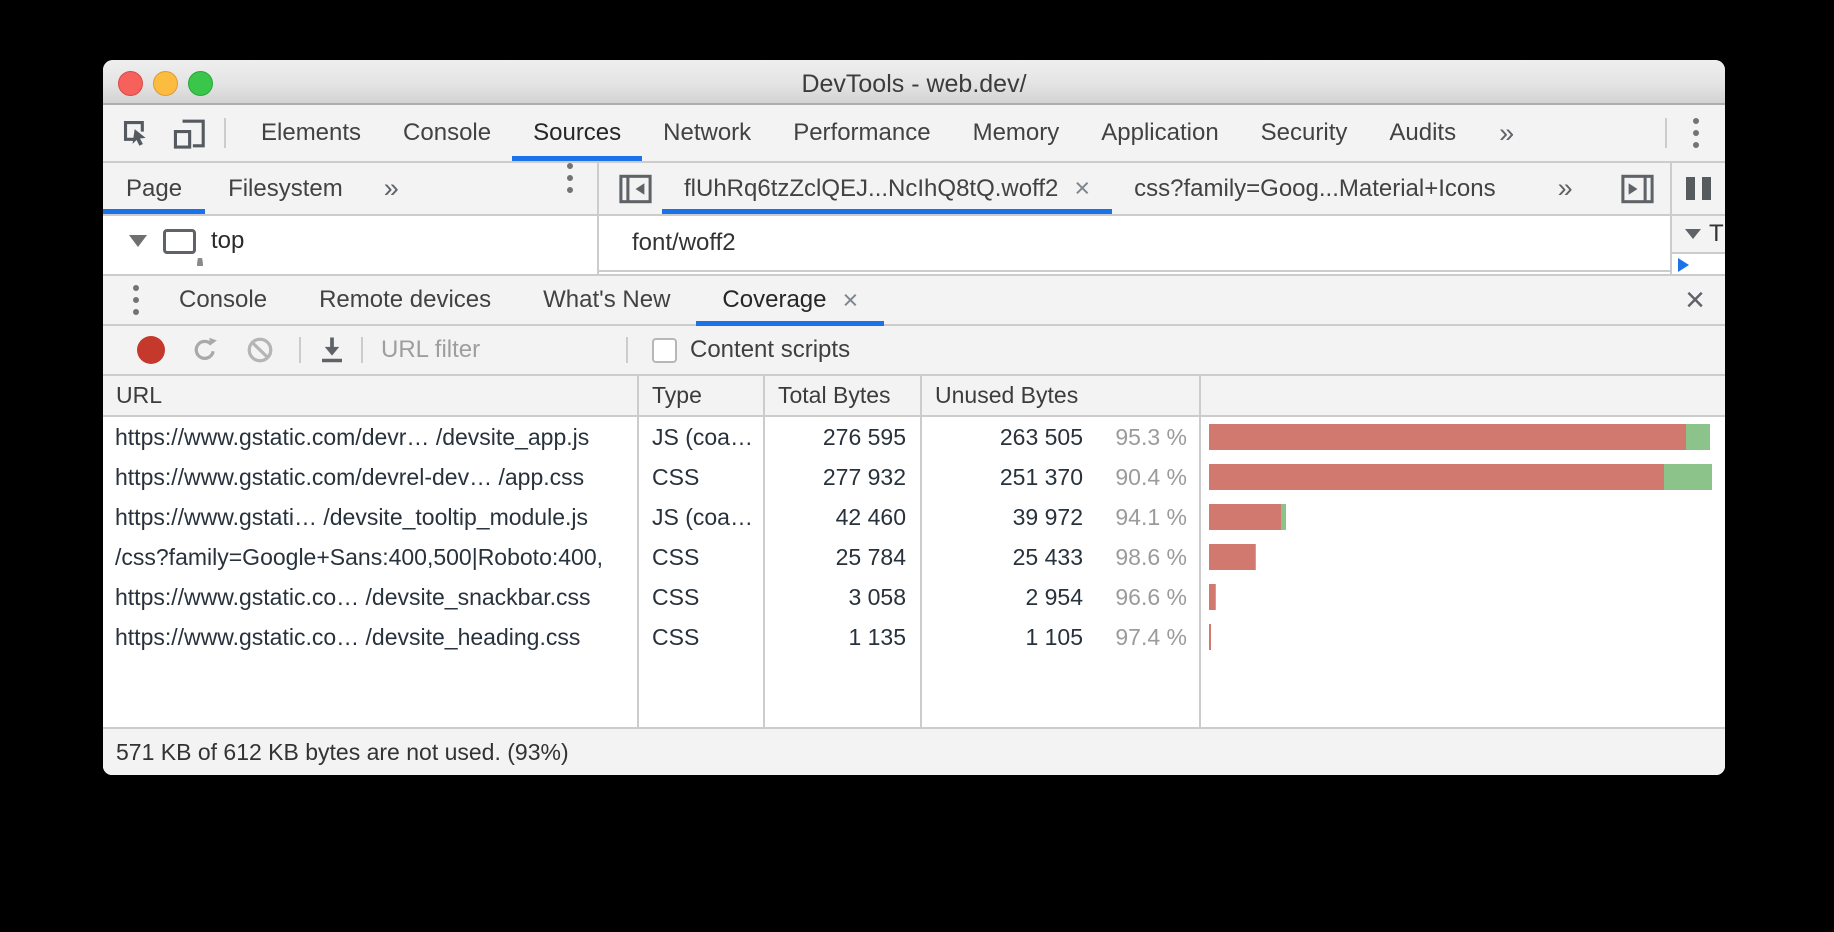 The width and height of the screenshot is (1834, 932). What do you see at coordinates (391, 188) in the screenshot?
I see `more-navigator-tabs-icon: »` at bounding box center [391, 188].